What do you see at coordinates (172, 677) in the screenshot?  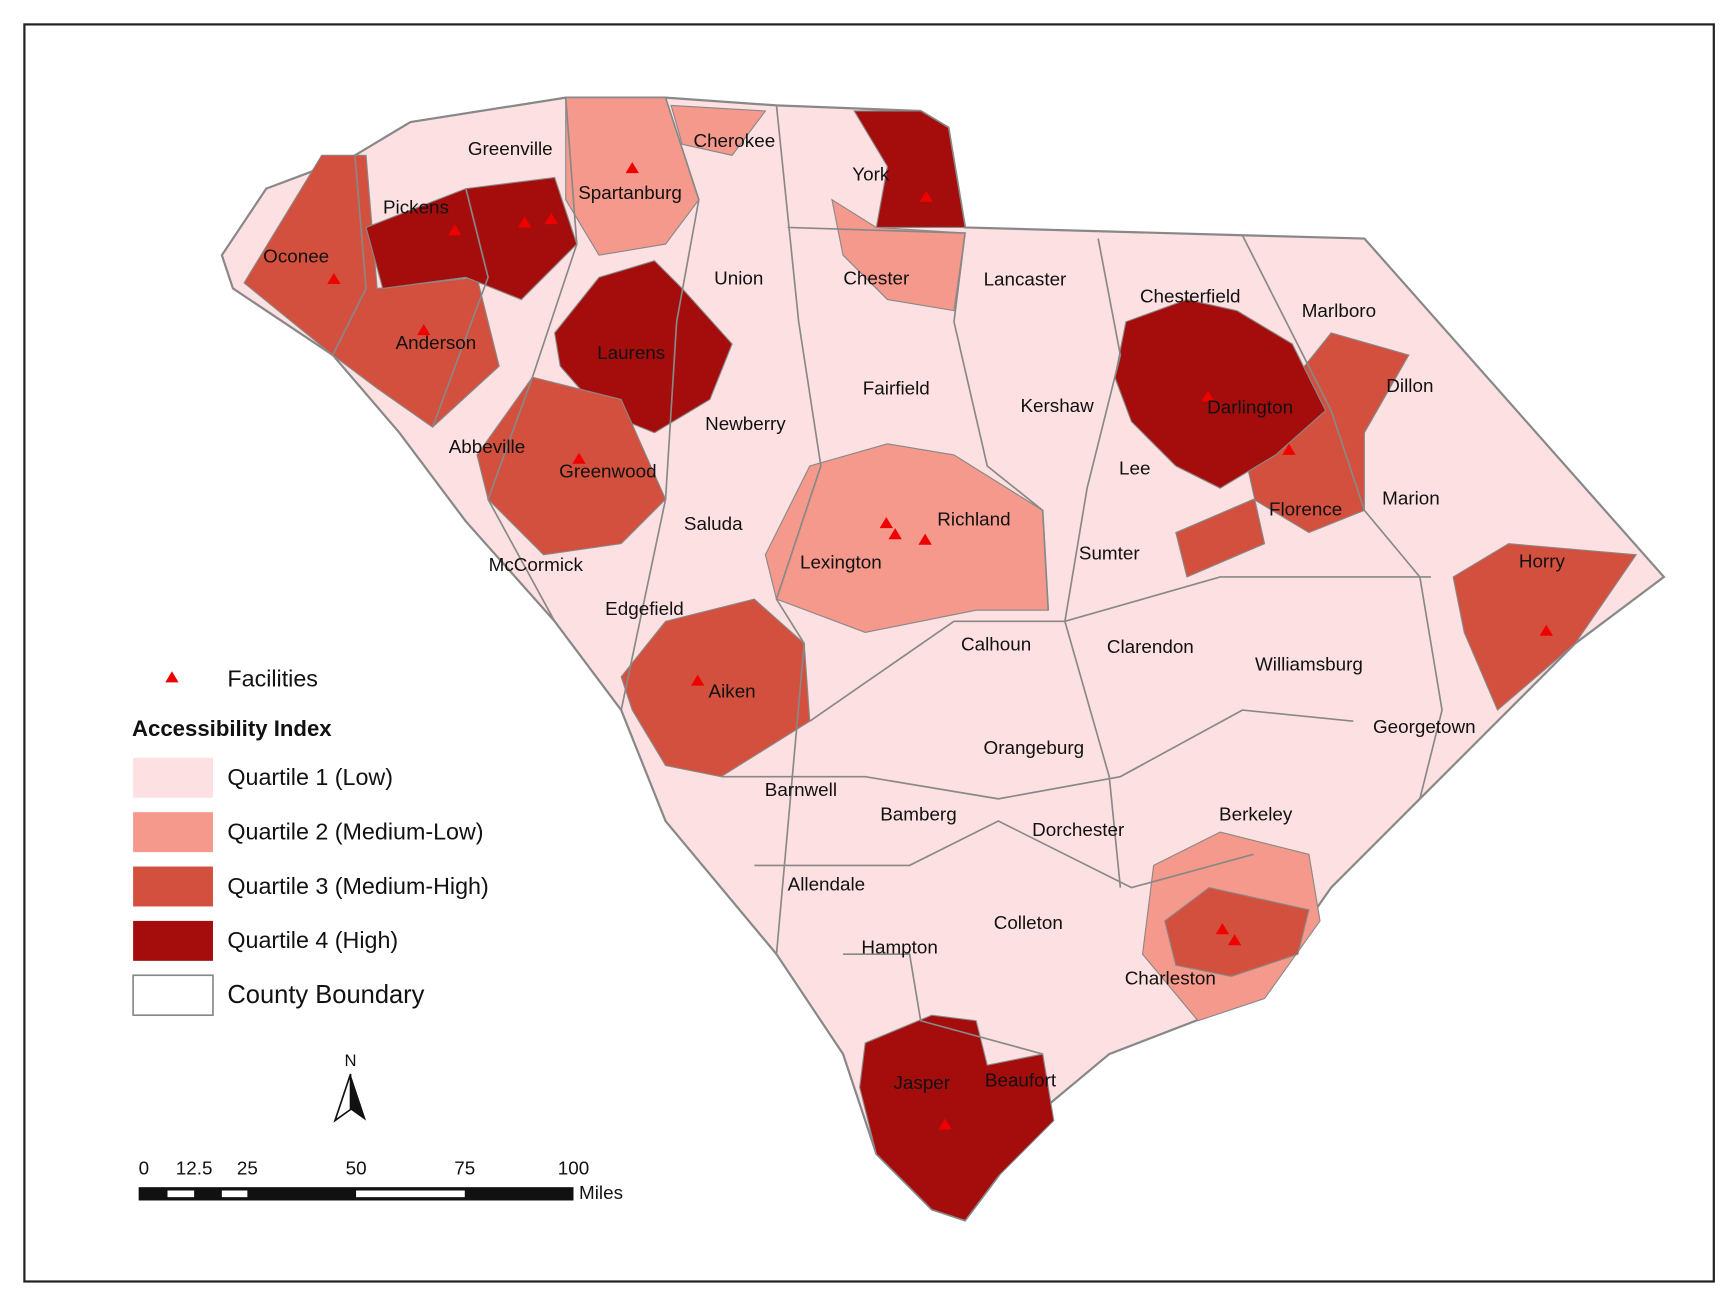 I see `legend-facility-symbol` at bounding box center [172, 677].